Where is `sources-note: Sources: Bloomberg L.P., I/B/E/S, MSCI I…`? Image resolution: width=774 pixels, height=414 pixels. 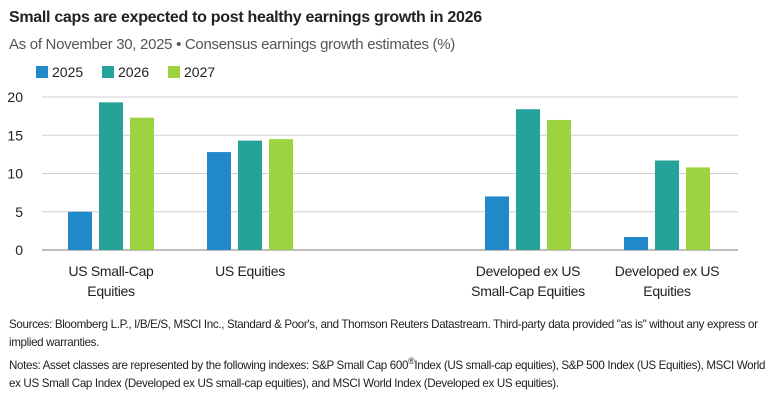
sources-note: Sources: Bloomberg L.P., I/B/E/S, MSCI I… is located at coordinates (383, 333).